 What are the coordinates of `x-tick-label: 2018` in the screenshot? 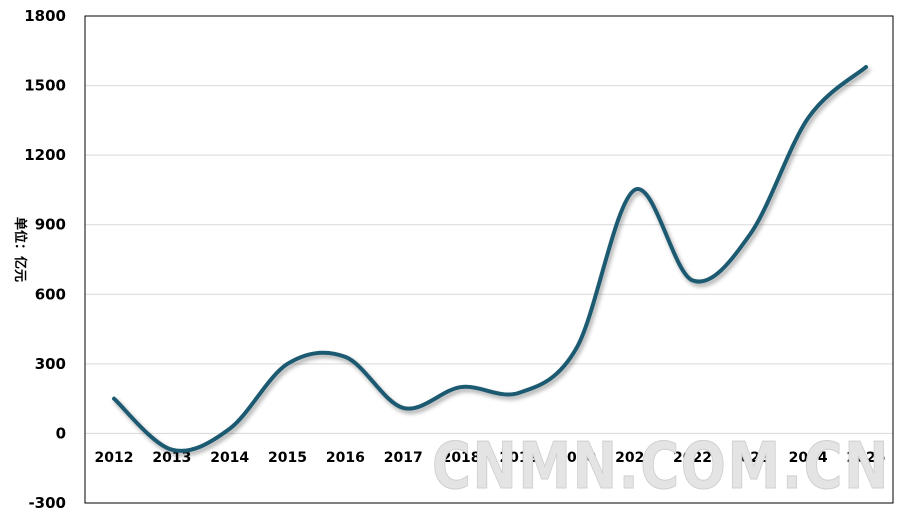 It's located at (461, 458).